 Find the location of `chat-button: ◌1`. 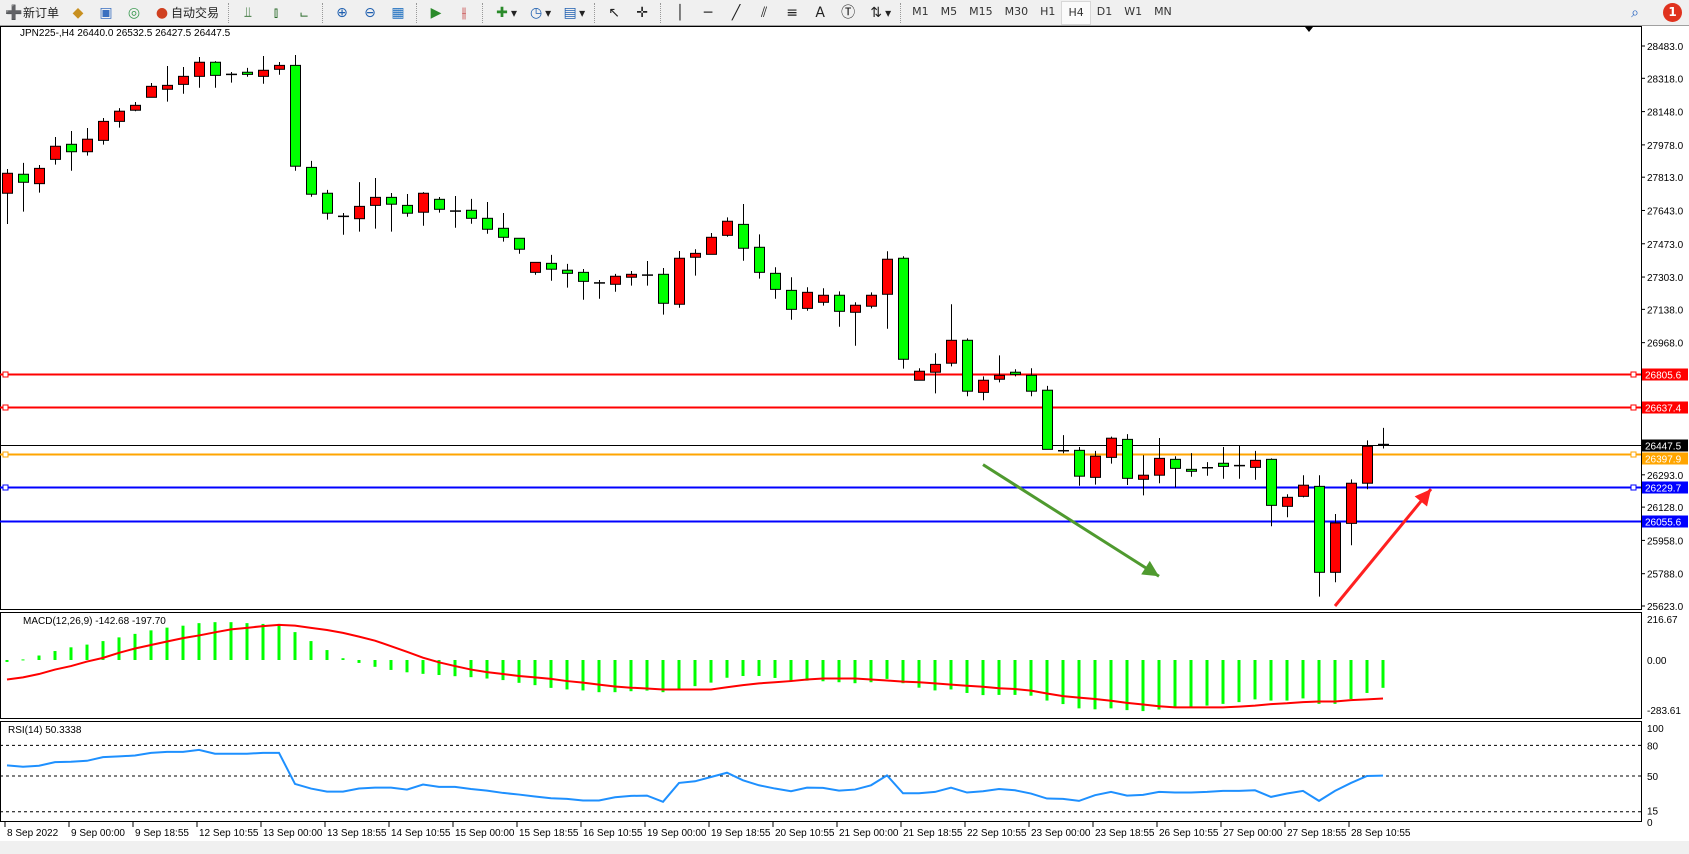

chat-button: ◌1 is located at coordinates (1669, 13).